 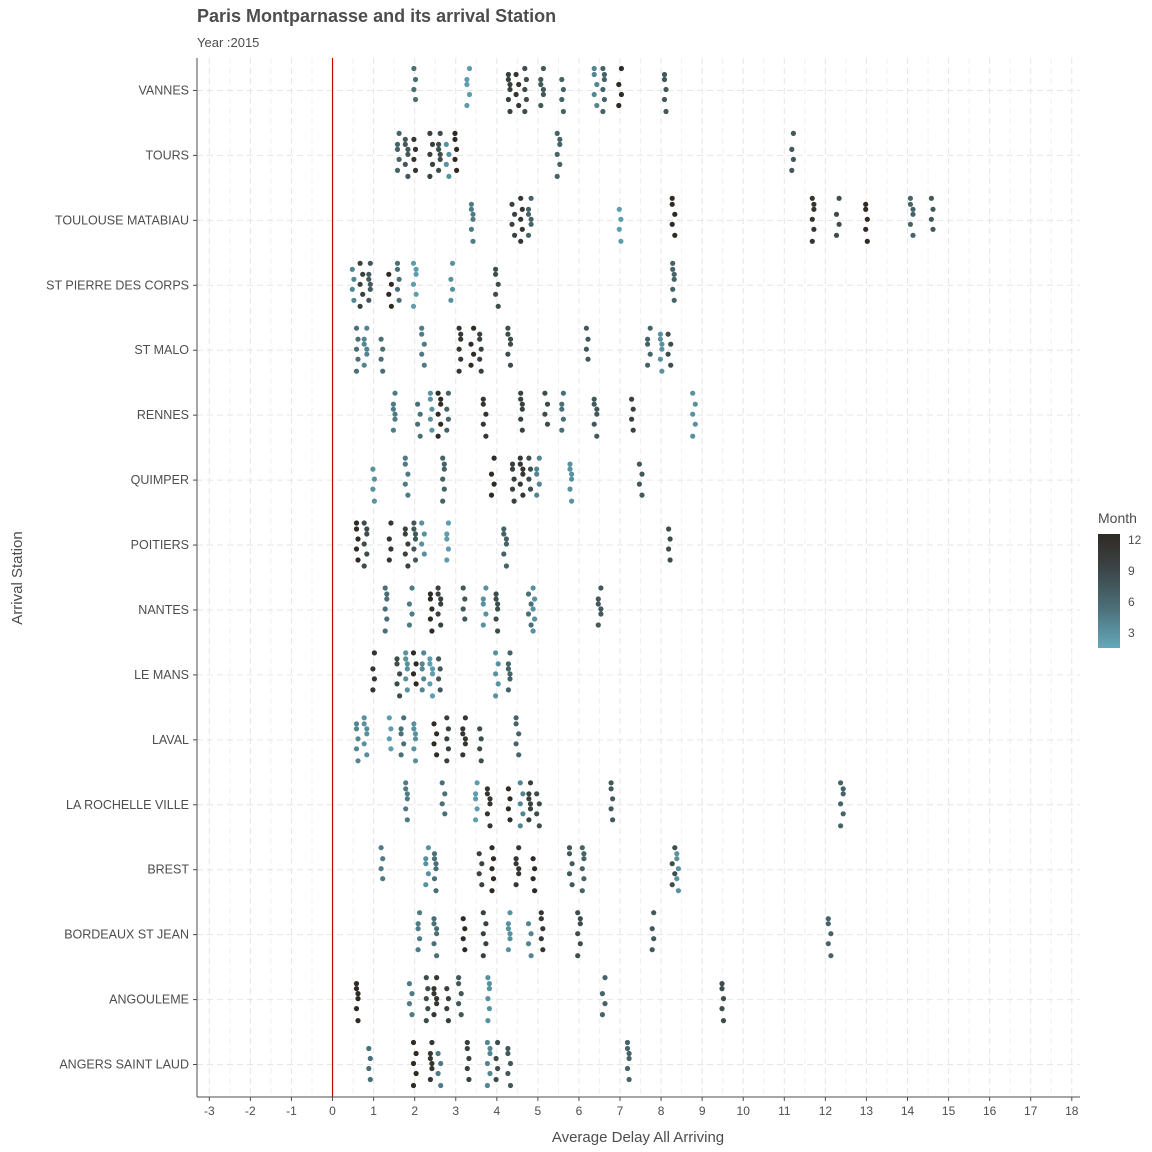 What do you see at coordinates (163, 415) in the screenshot?
I see `y-tick-label: RENNES` at bounding box center [163, 415].